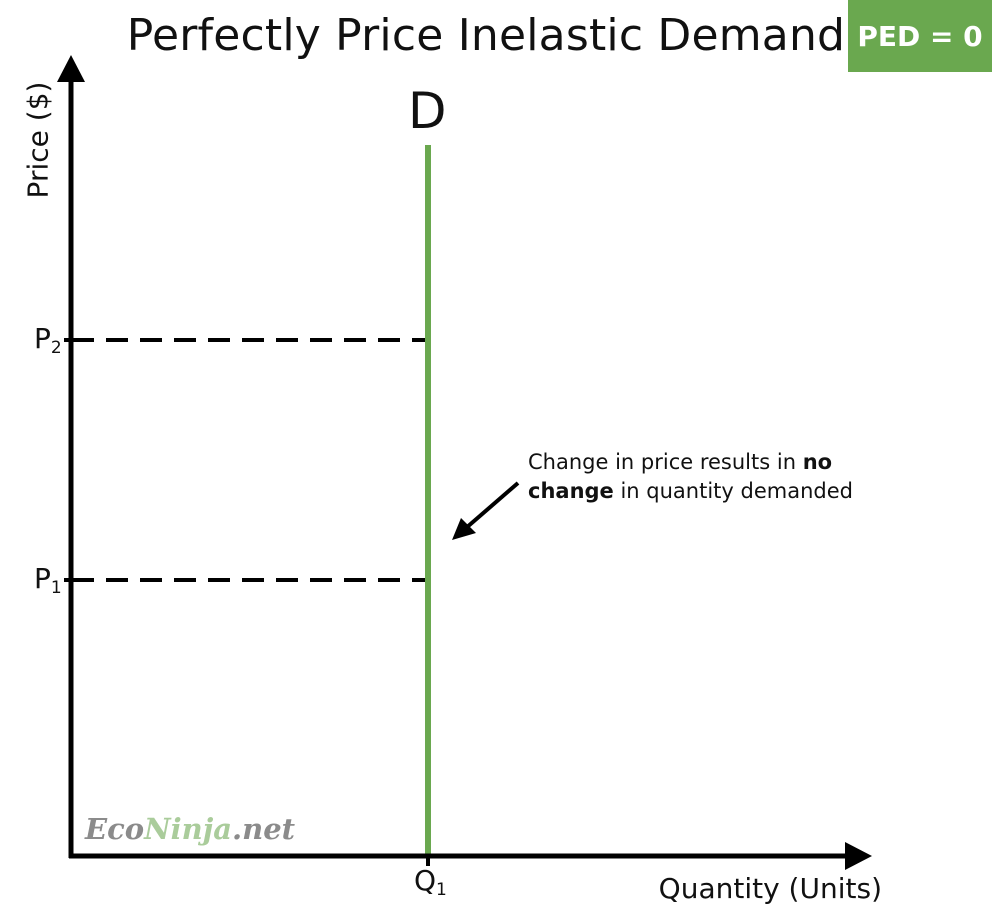 This screenshot has height=920, width=992. Describe the element at coordinates (42, 338) in the screenshot. I see `p2-label-main: P` at that location.